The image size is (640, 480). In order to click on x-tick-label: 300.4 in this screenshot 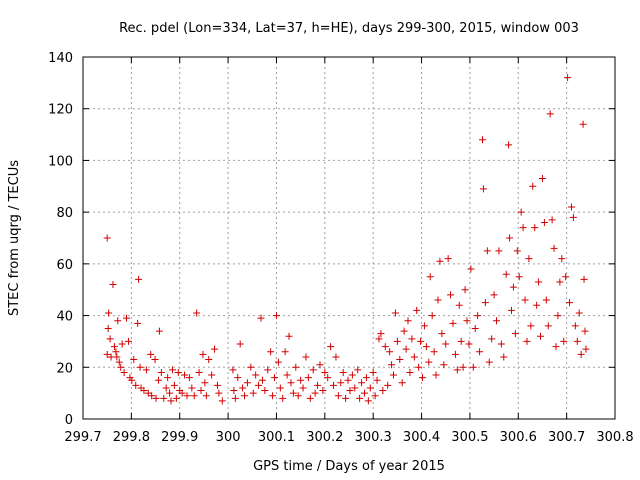, I will do `click(421, 437)`.